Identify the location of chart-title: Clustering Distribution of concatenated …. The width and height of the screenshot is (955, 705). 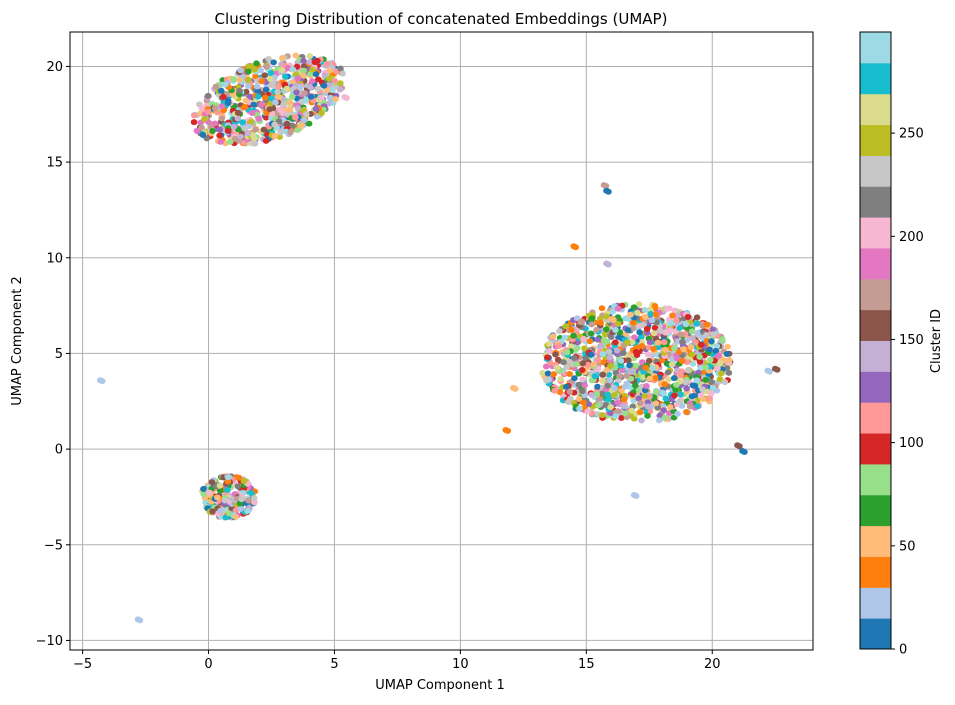
(441, 19).